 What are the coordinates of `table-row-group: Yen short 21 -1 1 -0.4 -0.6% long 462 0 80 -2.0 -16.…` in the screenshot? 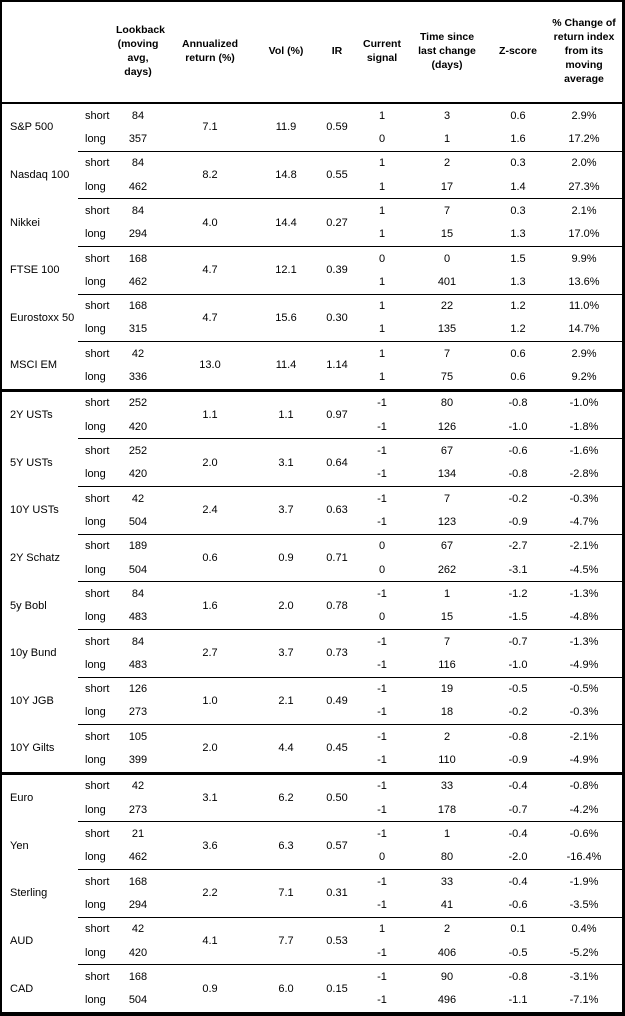 It's located at (312, 845).